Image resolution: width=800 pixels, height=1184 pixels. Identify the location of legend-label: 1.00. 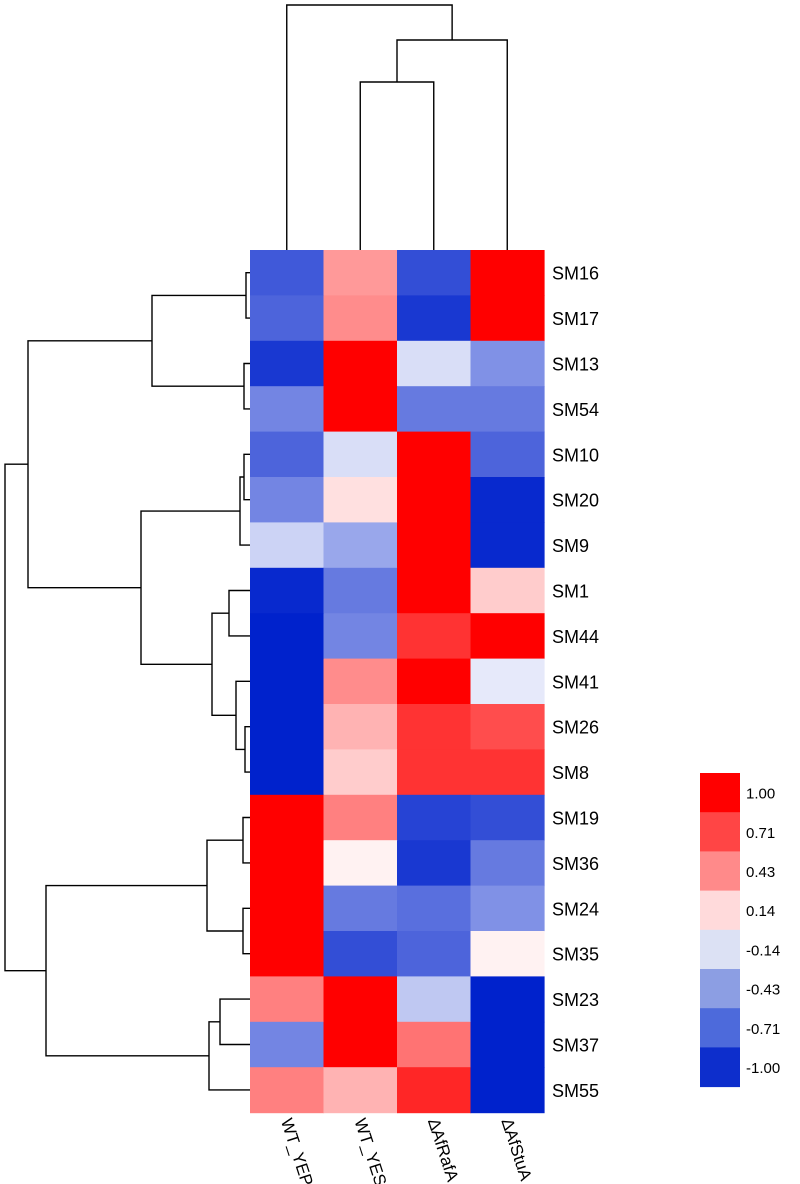
(760, 794).